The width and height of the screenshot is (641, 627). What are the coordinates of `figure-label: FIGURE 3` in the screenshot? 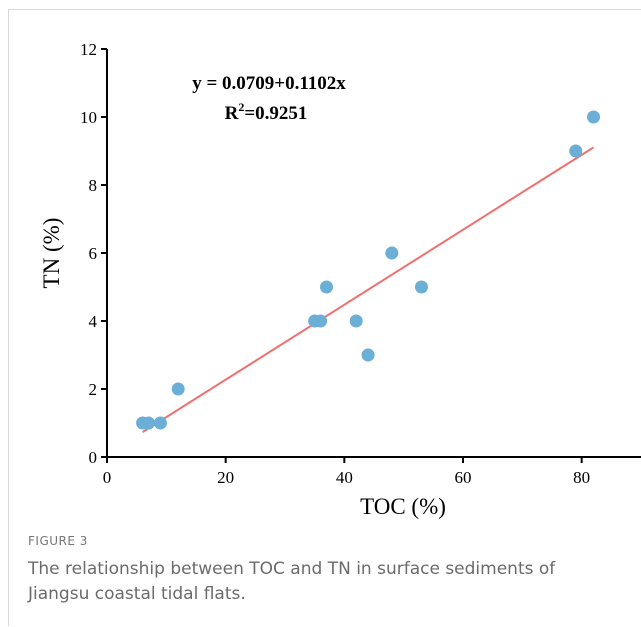 It's located at (58, 541).